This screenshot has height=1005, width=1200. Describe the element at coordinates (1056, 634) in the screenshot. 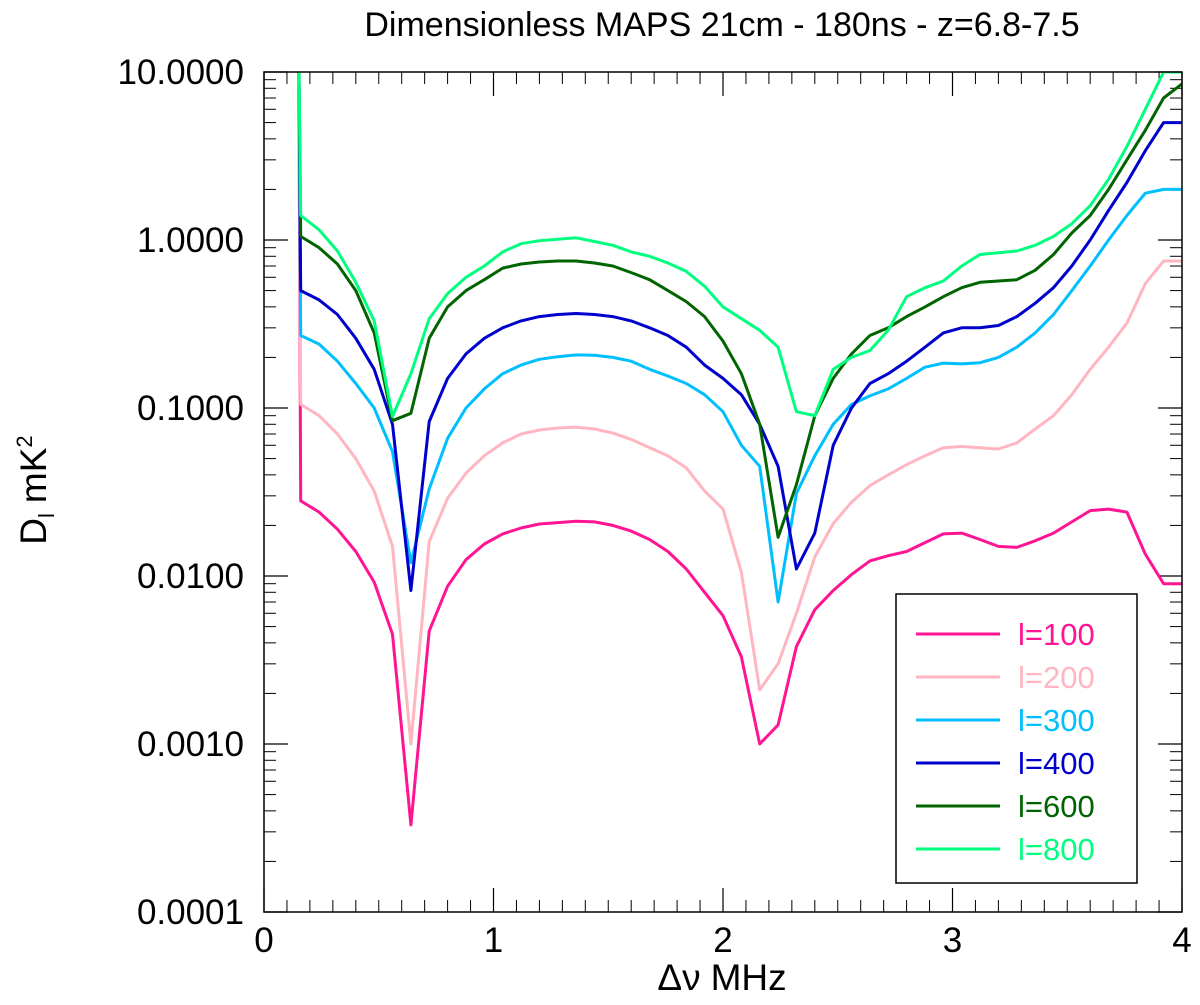

I see `legend-label: l=100` at that location.